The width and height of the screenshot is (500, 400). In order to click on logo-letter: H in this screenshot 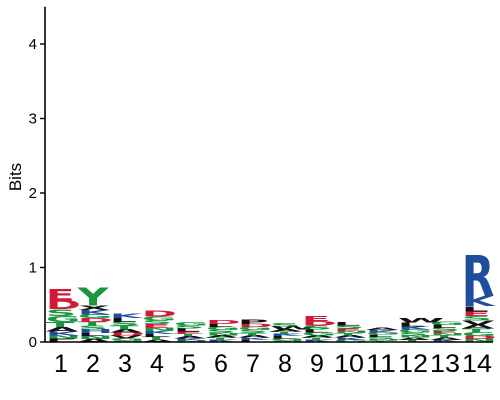, I will do `click(95, 331)`.